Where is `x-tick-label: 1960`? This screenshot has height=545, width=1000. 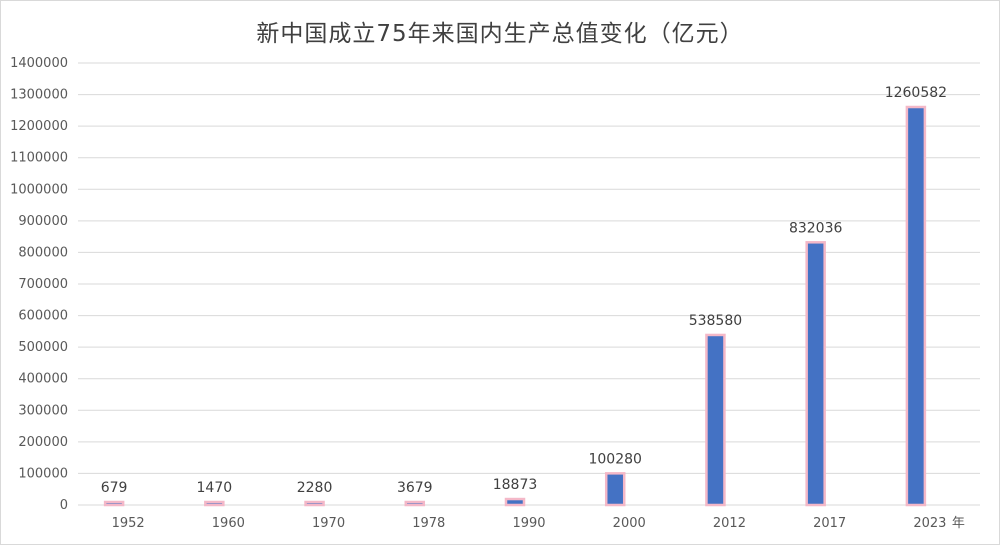
x-tick-label: 1960 is located at coordinates (228, 523).